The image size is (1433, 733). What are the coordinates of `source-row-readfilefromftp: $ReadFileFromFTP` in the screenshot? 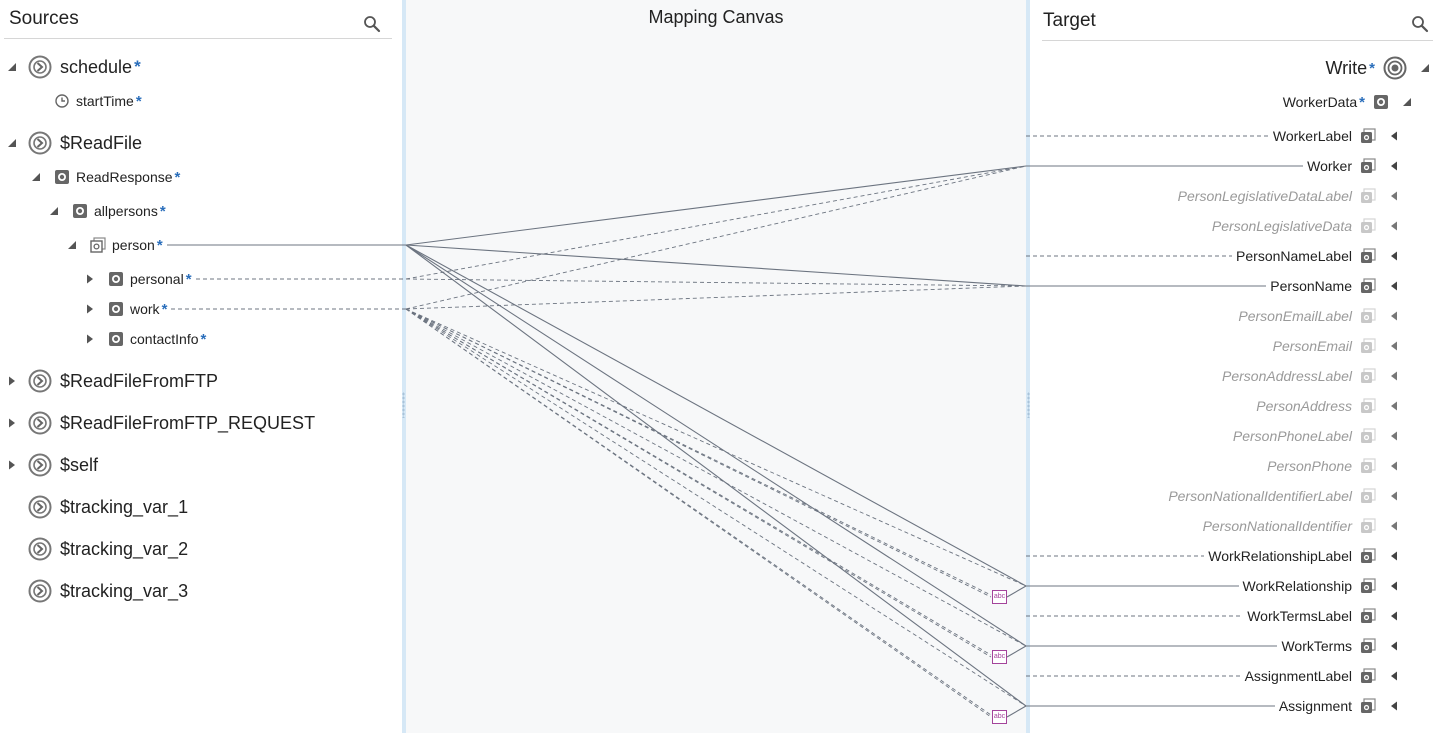 It's located at (112, 381).